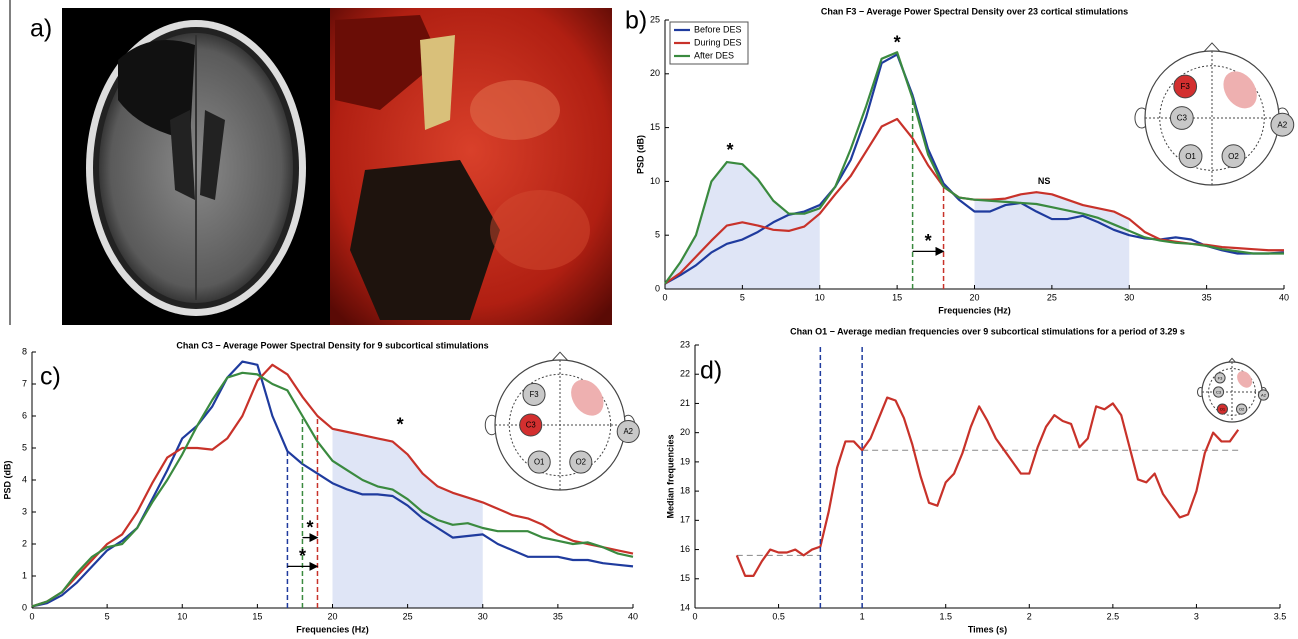 The height and width of the screenshot is (639, 1298). Describe the element at coordinates (1233, 390) in the screenshot. I see `head-diagram: F3 C3 O1 O2 A2` at that location.